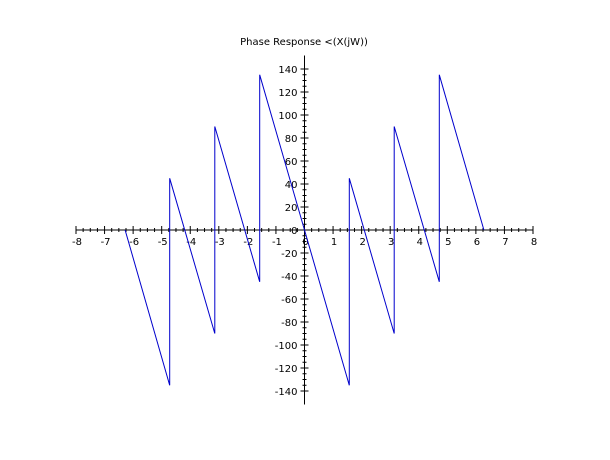 The width and height of the screenshot is (610, 460). Describe the element at coordinates (287, 93) in the screenshot. I see `y-tick-label: 120` at that location.